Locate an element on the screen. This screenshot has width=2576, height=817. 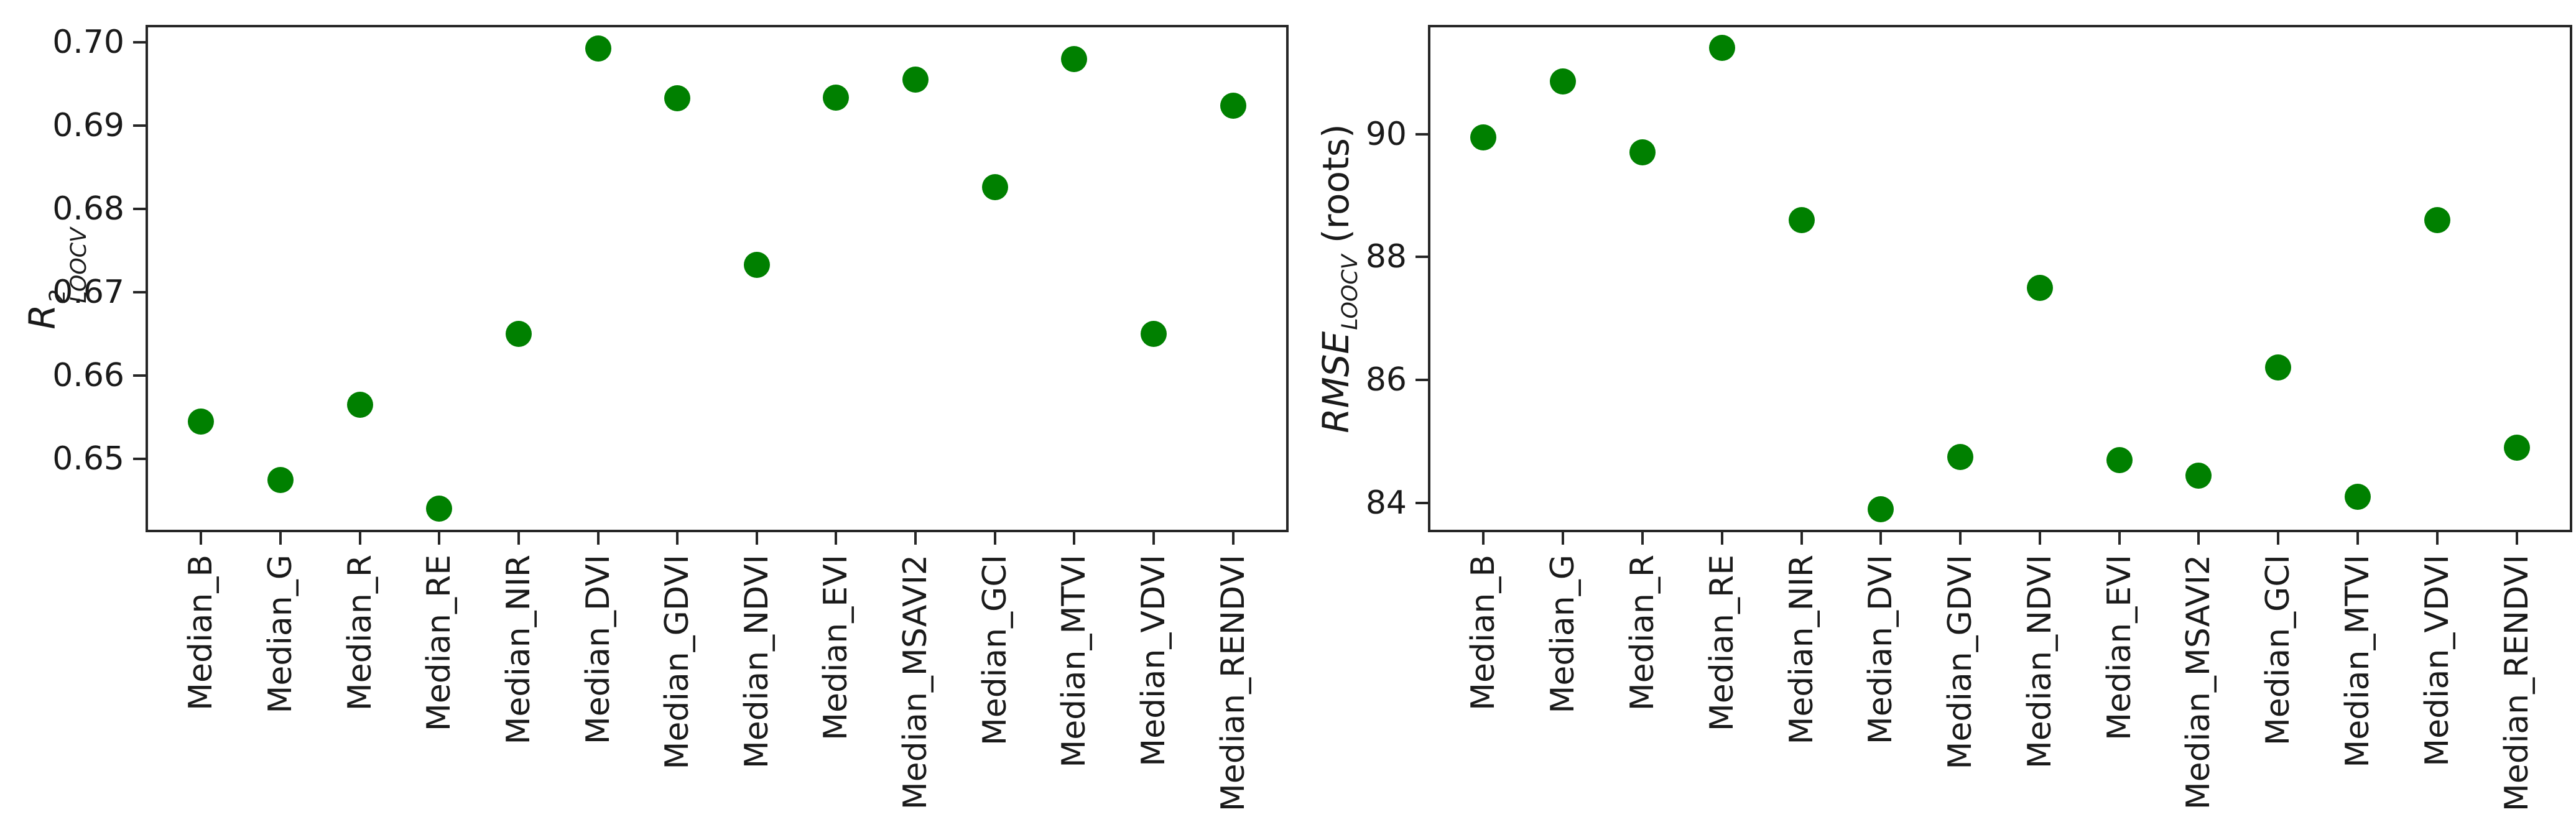
y-tick-label: 0.66 is located at coordinates (88, 376).